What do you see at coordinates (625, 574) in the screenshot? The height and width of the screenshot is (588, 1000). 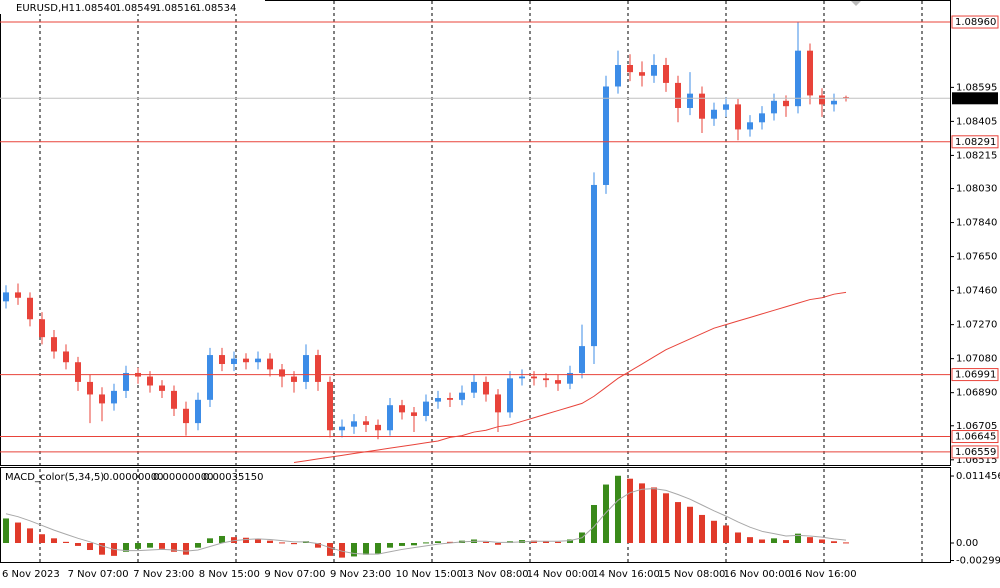 I see `x-tick-label: 14 Nov 16:00` at bounding box center [625, 574].